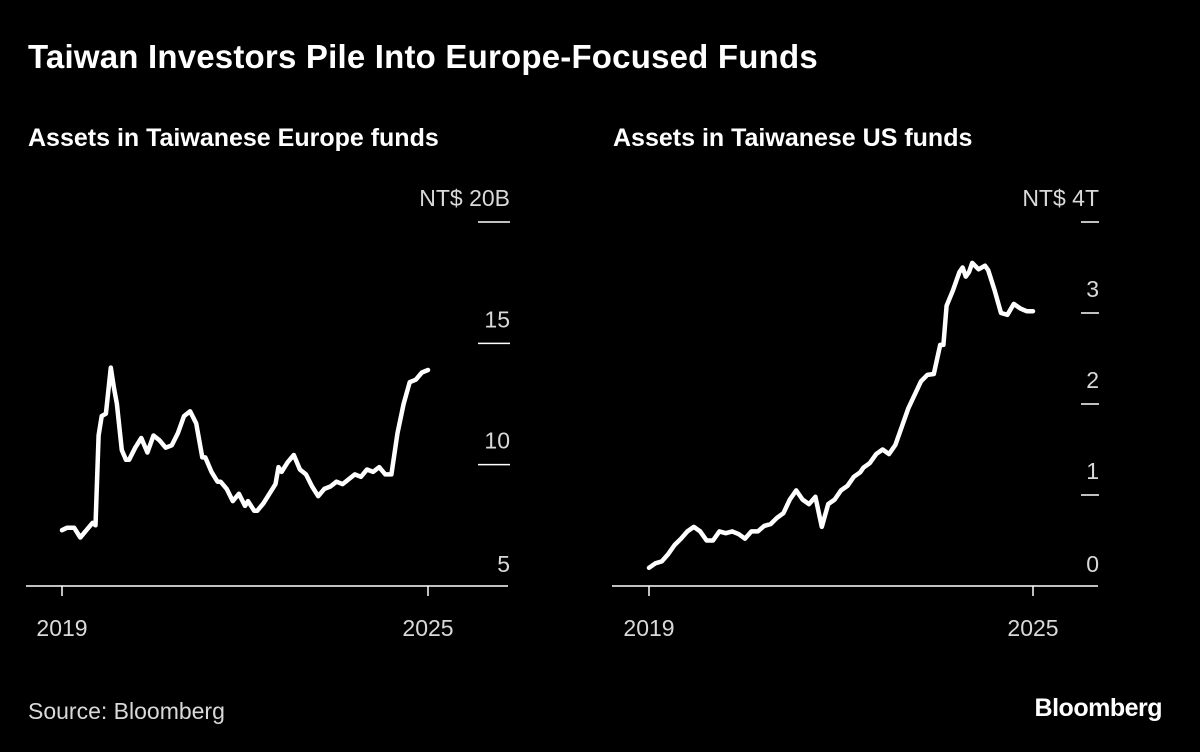 The height and width of the screenshot is (752, 1200). Describe the element at coordinates (648, 628) in the screenshot. I see `us-x-tick-label: 2019` at that location.